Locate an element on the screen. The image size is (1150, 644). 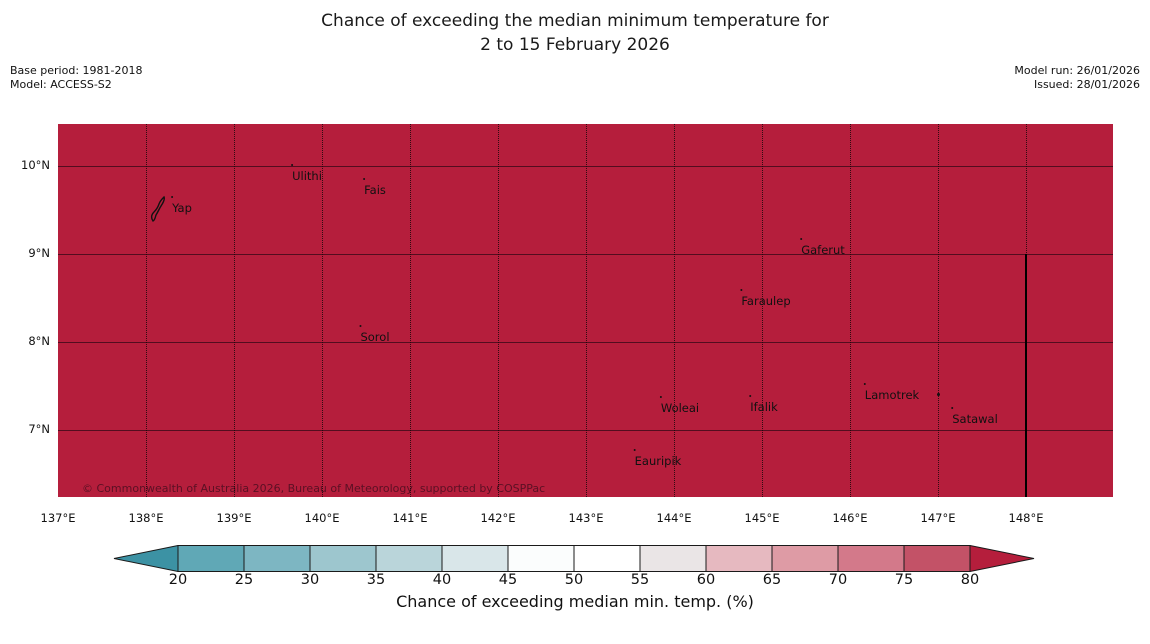
colorbar-tick-label: 50 is located at coordinates (574, 580).